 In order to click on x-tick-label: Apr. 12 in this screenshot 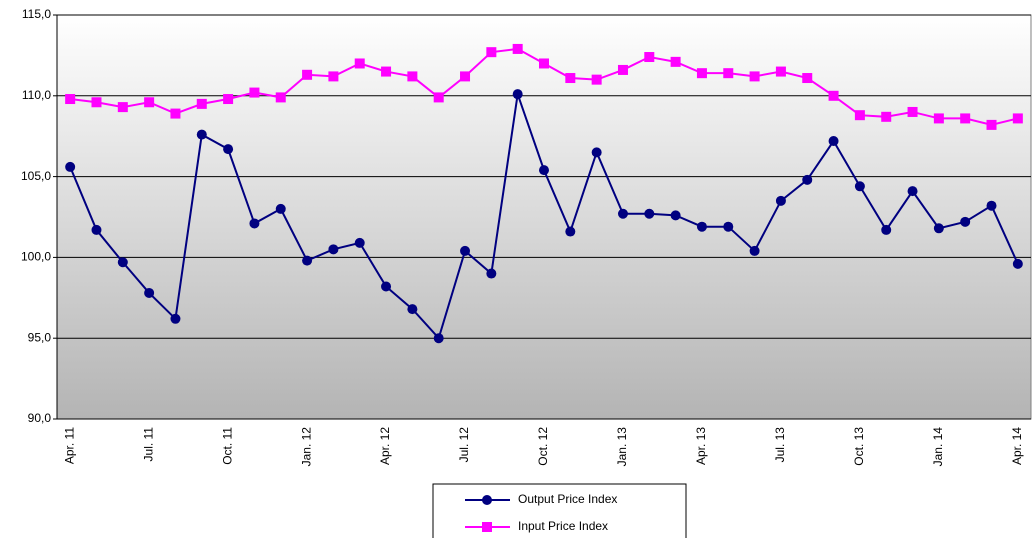, I will do `click(385, 446)`.